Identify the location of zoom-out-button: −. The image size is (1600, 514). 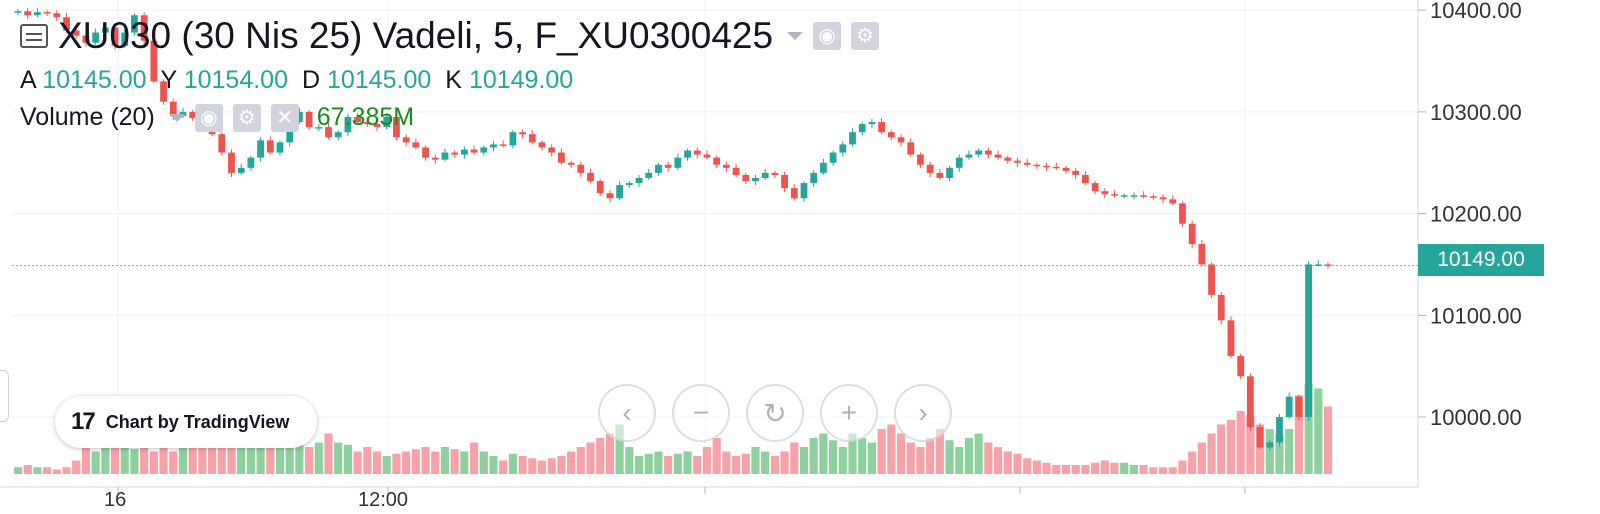
(701, 413).